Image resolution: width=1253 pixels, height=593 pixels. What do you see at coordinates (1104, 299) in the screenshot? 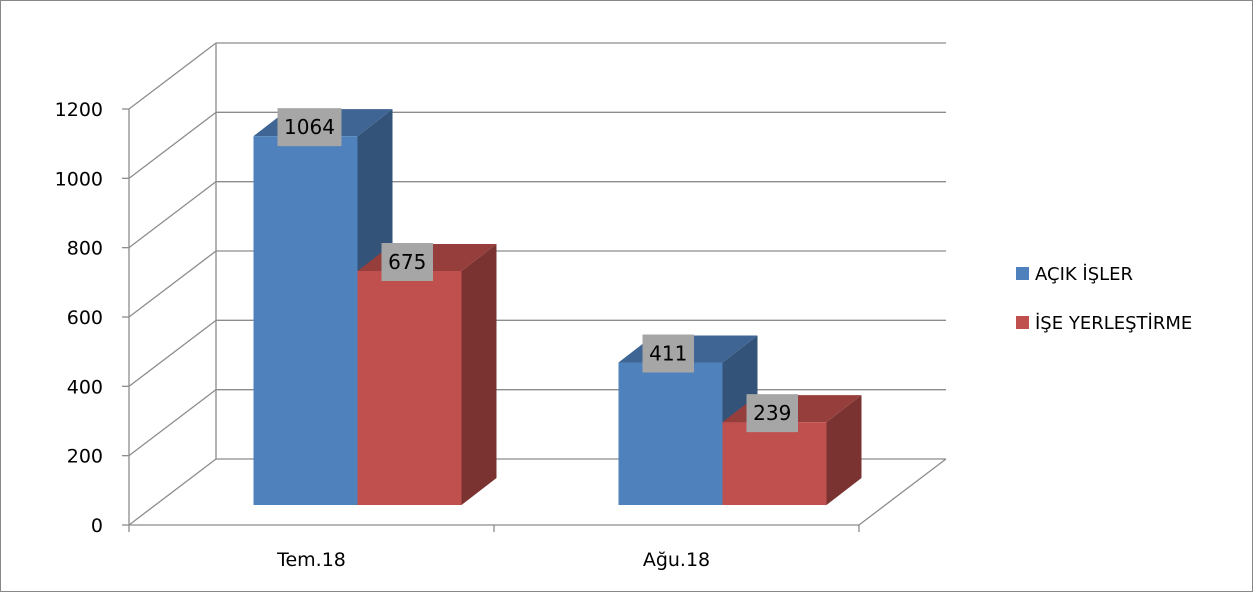
I see `legend: AÇIK İŞLER İŞE YERLEŞTİRME` at bounding box center [1104, 299].